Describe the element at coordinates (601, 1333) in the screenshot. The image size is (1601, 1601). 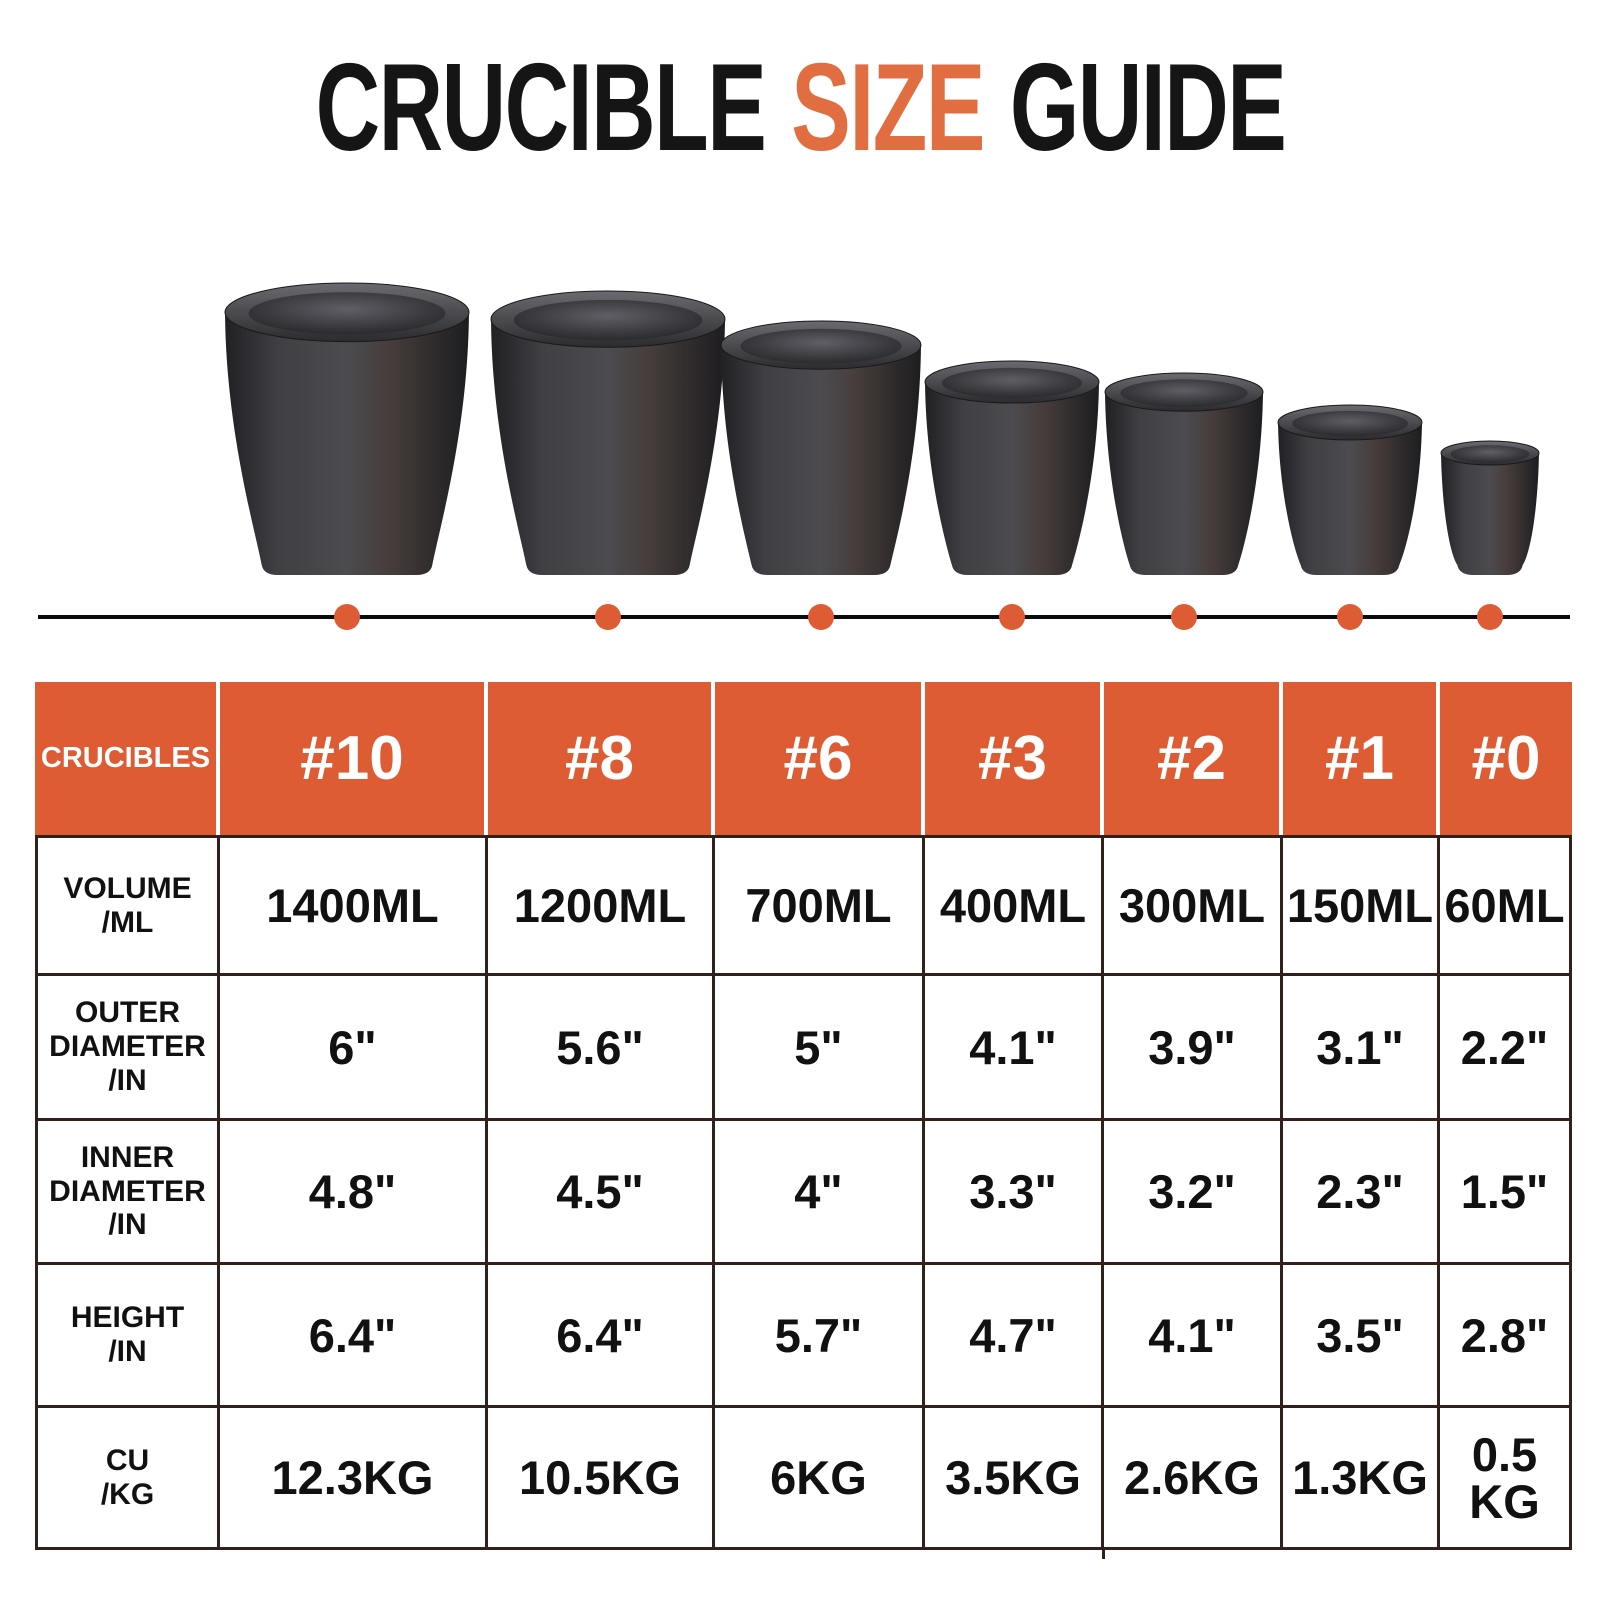
I see `table-cell-height_in-8: 6.4"` at that location.